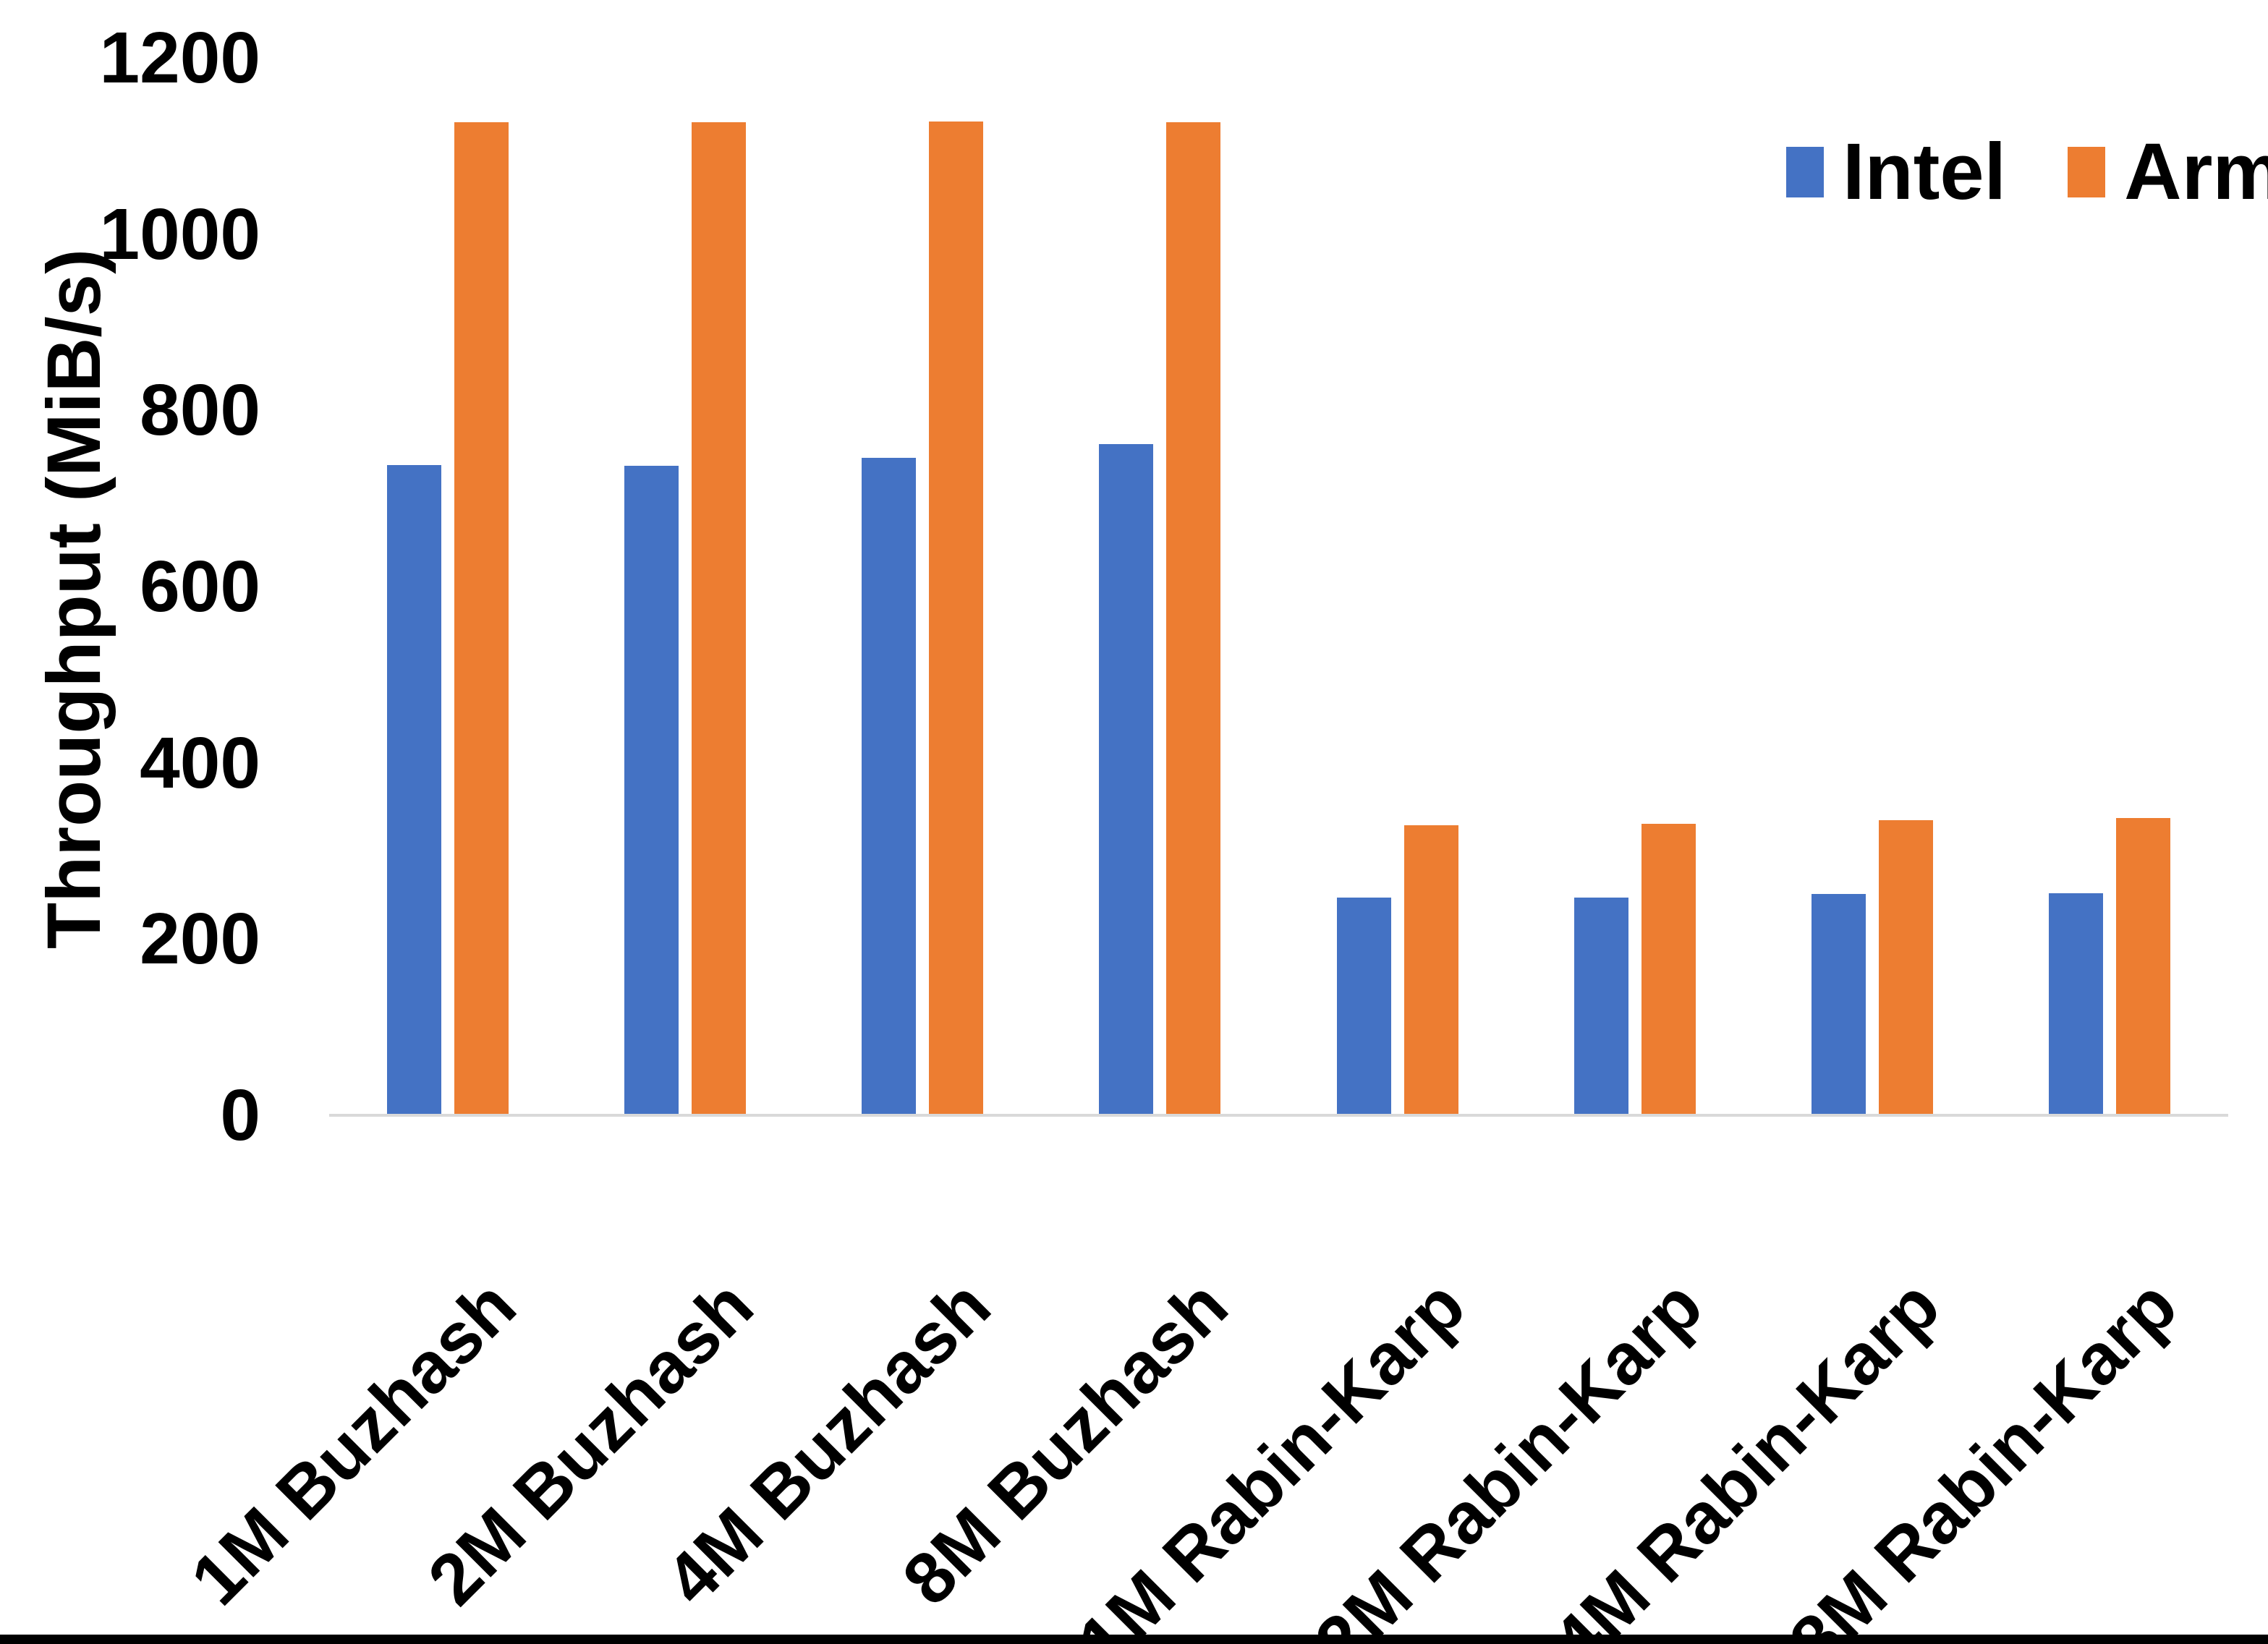 The height and width of the screenshot is (1644, 2268). What do you see at coordinates (179, 57) in the screenshot?
I see `y-tick-label-1200: 1200` at bounding box center [179, 57].